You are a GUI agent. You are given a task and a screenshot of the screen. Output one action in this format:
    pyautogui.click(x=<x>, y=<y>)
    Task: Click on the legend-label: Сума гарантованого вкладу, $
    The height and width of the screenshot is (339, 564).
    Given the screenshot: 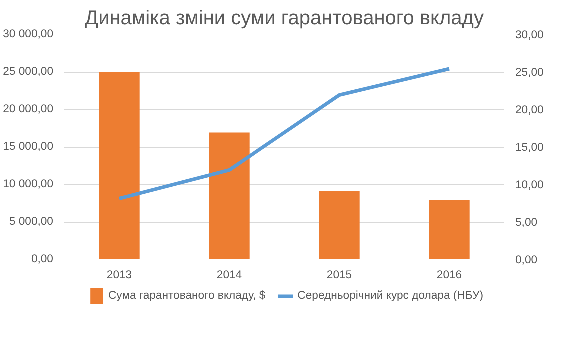 What is the action you would take?
    pyautogui.click(x=187, y=296)
    